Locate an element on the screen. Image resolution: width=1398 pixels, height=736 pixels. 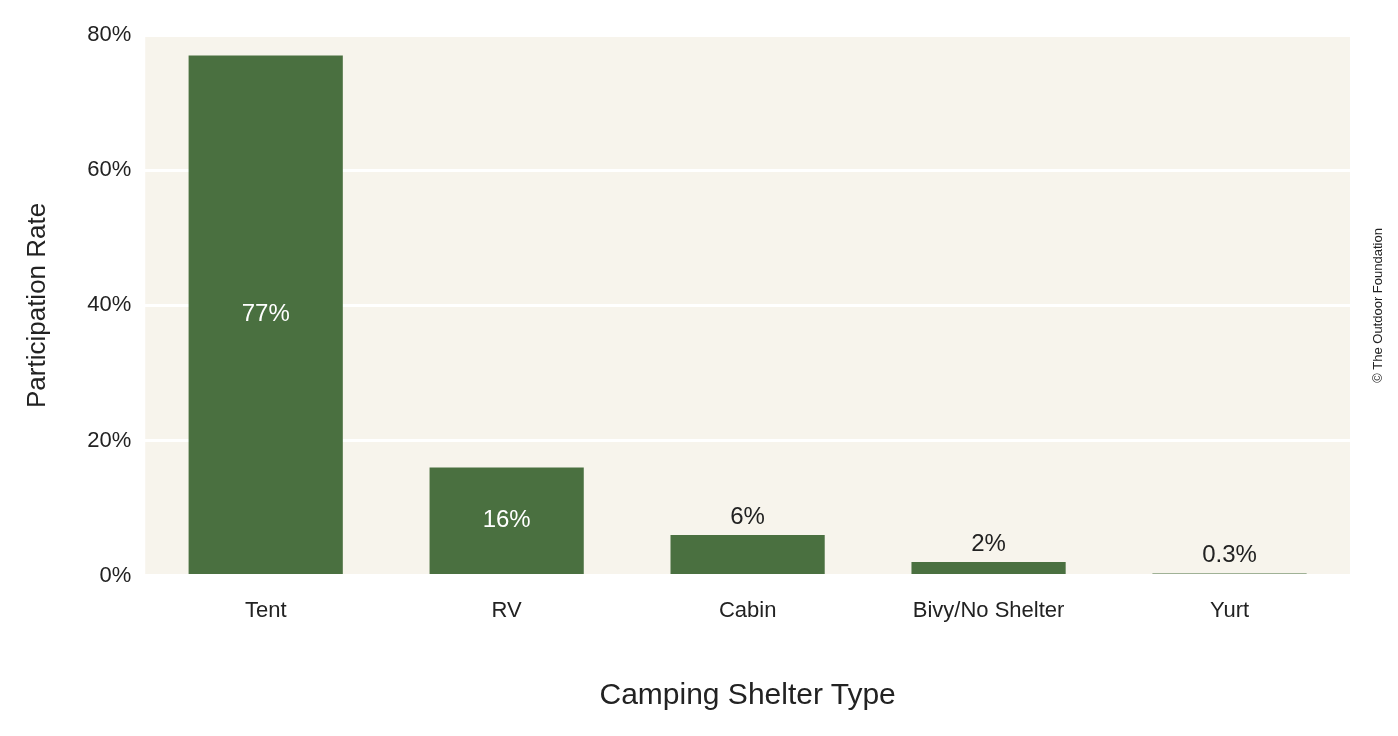
x-axis-title: Camping Shelter Type is located at coordinates (747, 694).